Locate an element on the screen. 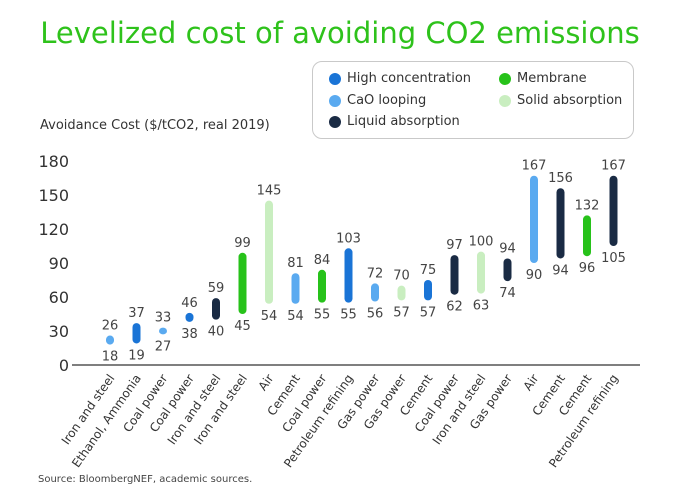  legend-item-membrane: Membrane is located at coordinates (543, 78).